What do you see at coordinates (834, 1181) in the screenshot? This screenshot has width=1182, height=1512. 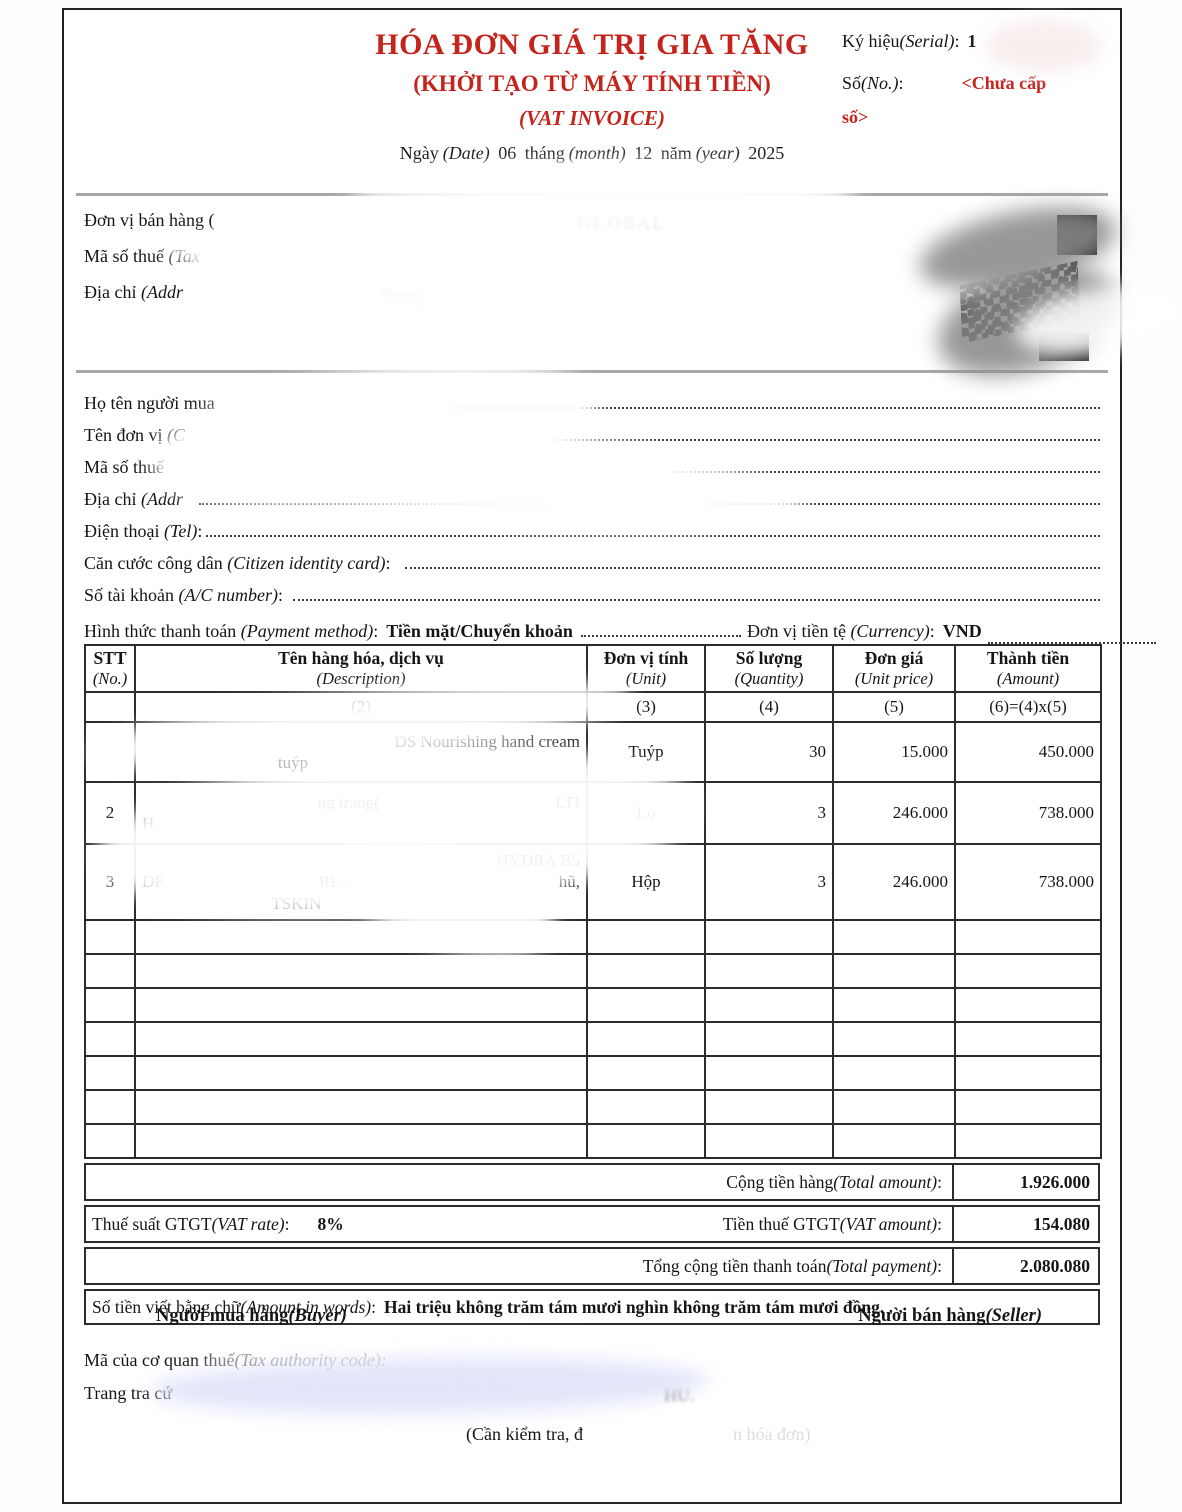 I see `subtotal-label: Cộng tiền hàng (Total amount):` at bounding box center [834, 1181].